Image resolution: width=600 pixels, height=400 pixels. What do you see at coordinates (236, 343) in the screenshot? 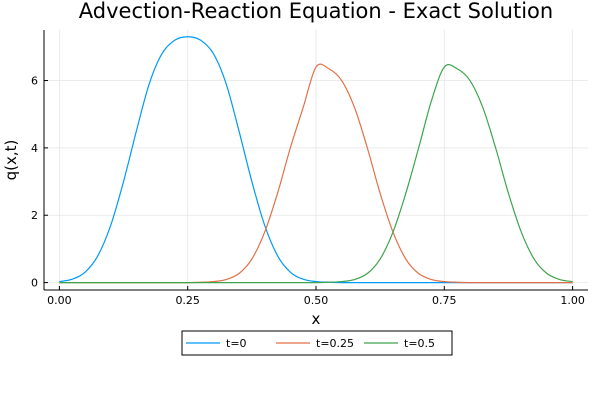
I see `legend-label-0: t=0` at bounding box center [236, 343].